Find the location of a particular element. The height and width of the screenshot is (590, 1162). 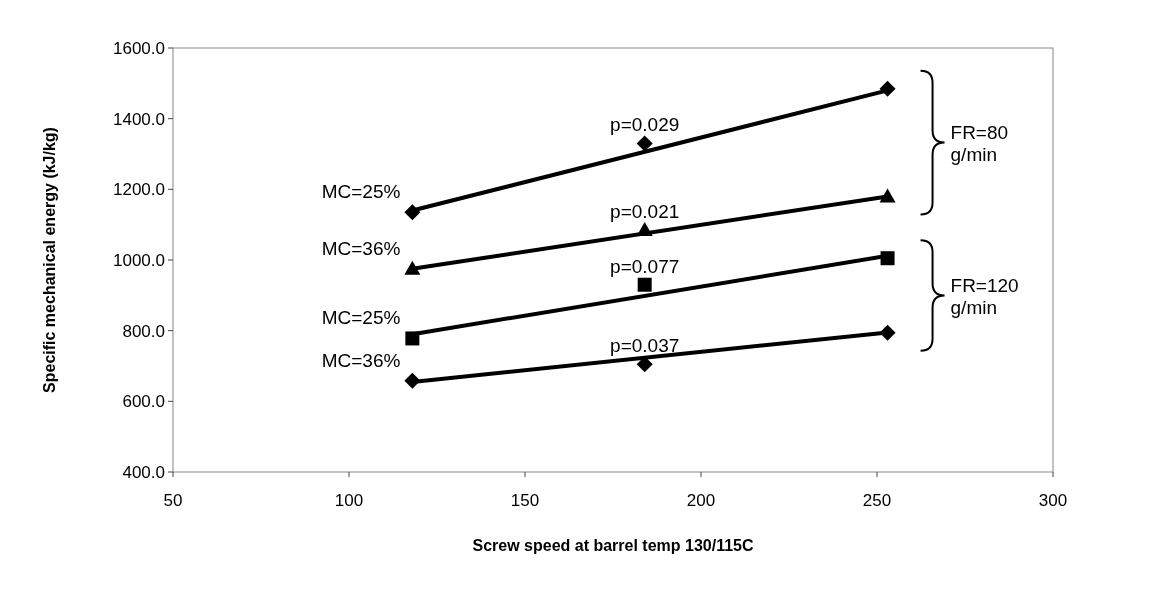

annotation: p=0.029 is located at coordinates (645, 125).